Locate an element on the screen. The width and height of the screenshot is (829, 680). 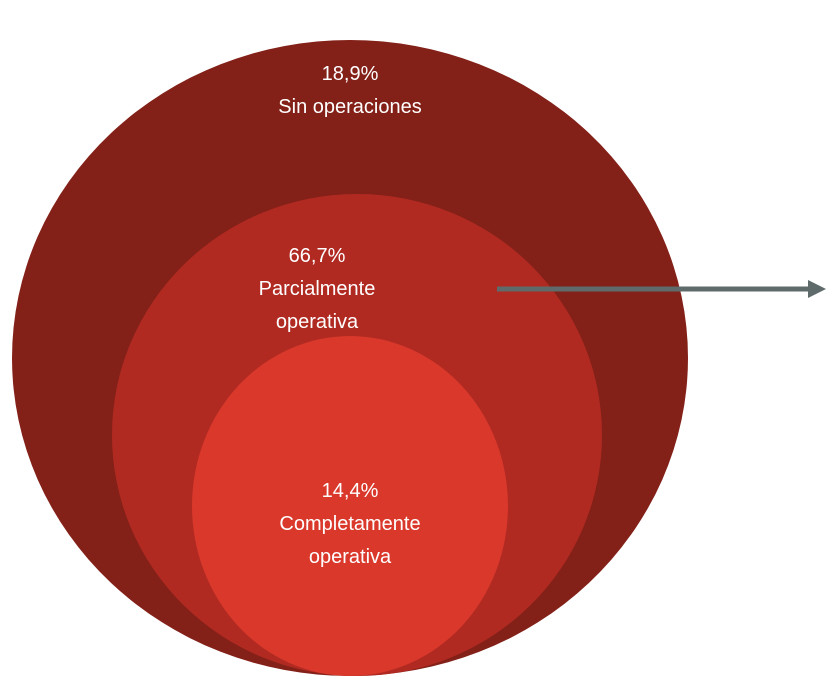
middle-label: 66,7% Parcialmente operativa is located at coordinates (317, 289).